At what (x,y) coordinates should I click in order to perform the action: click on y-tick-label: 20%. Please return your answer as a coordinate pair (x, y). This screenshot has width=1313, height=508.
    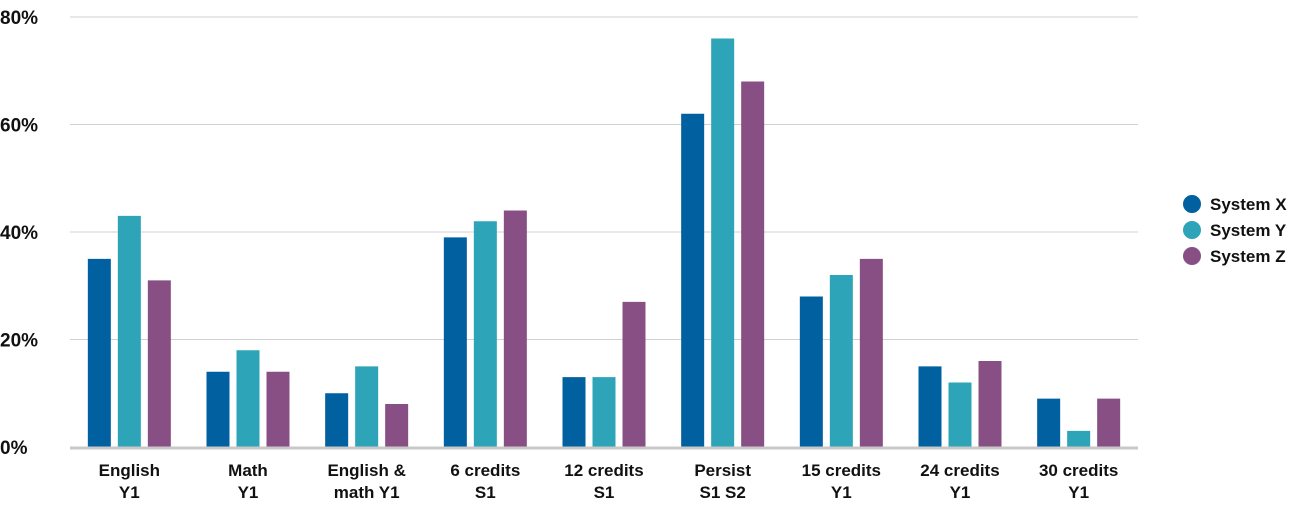
    Looking at the image, I should click on (19, 341).